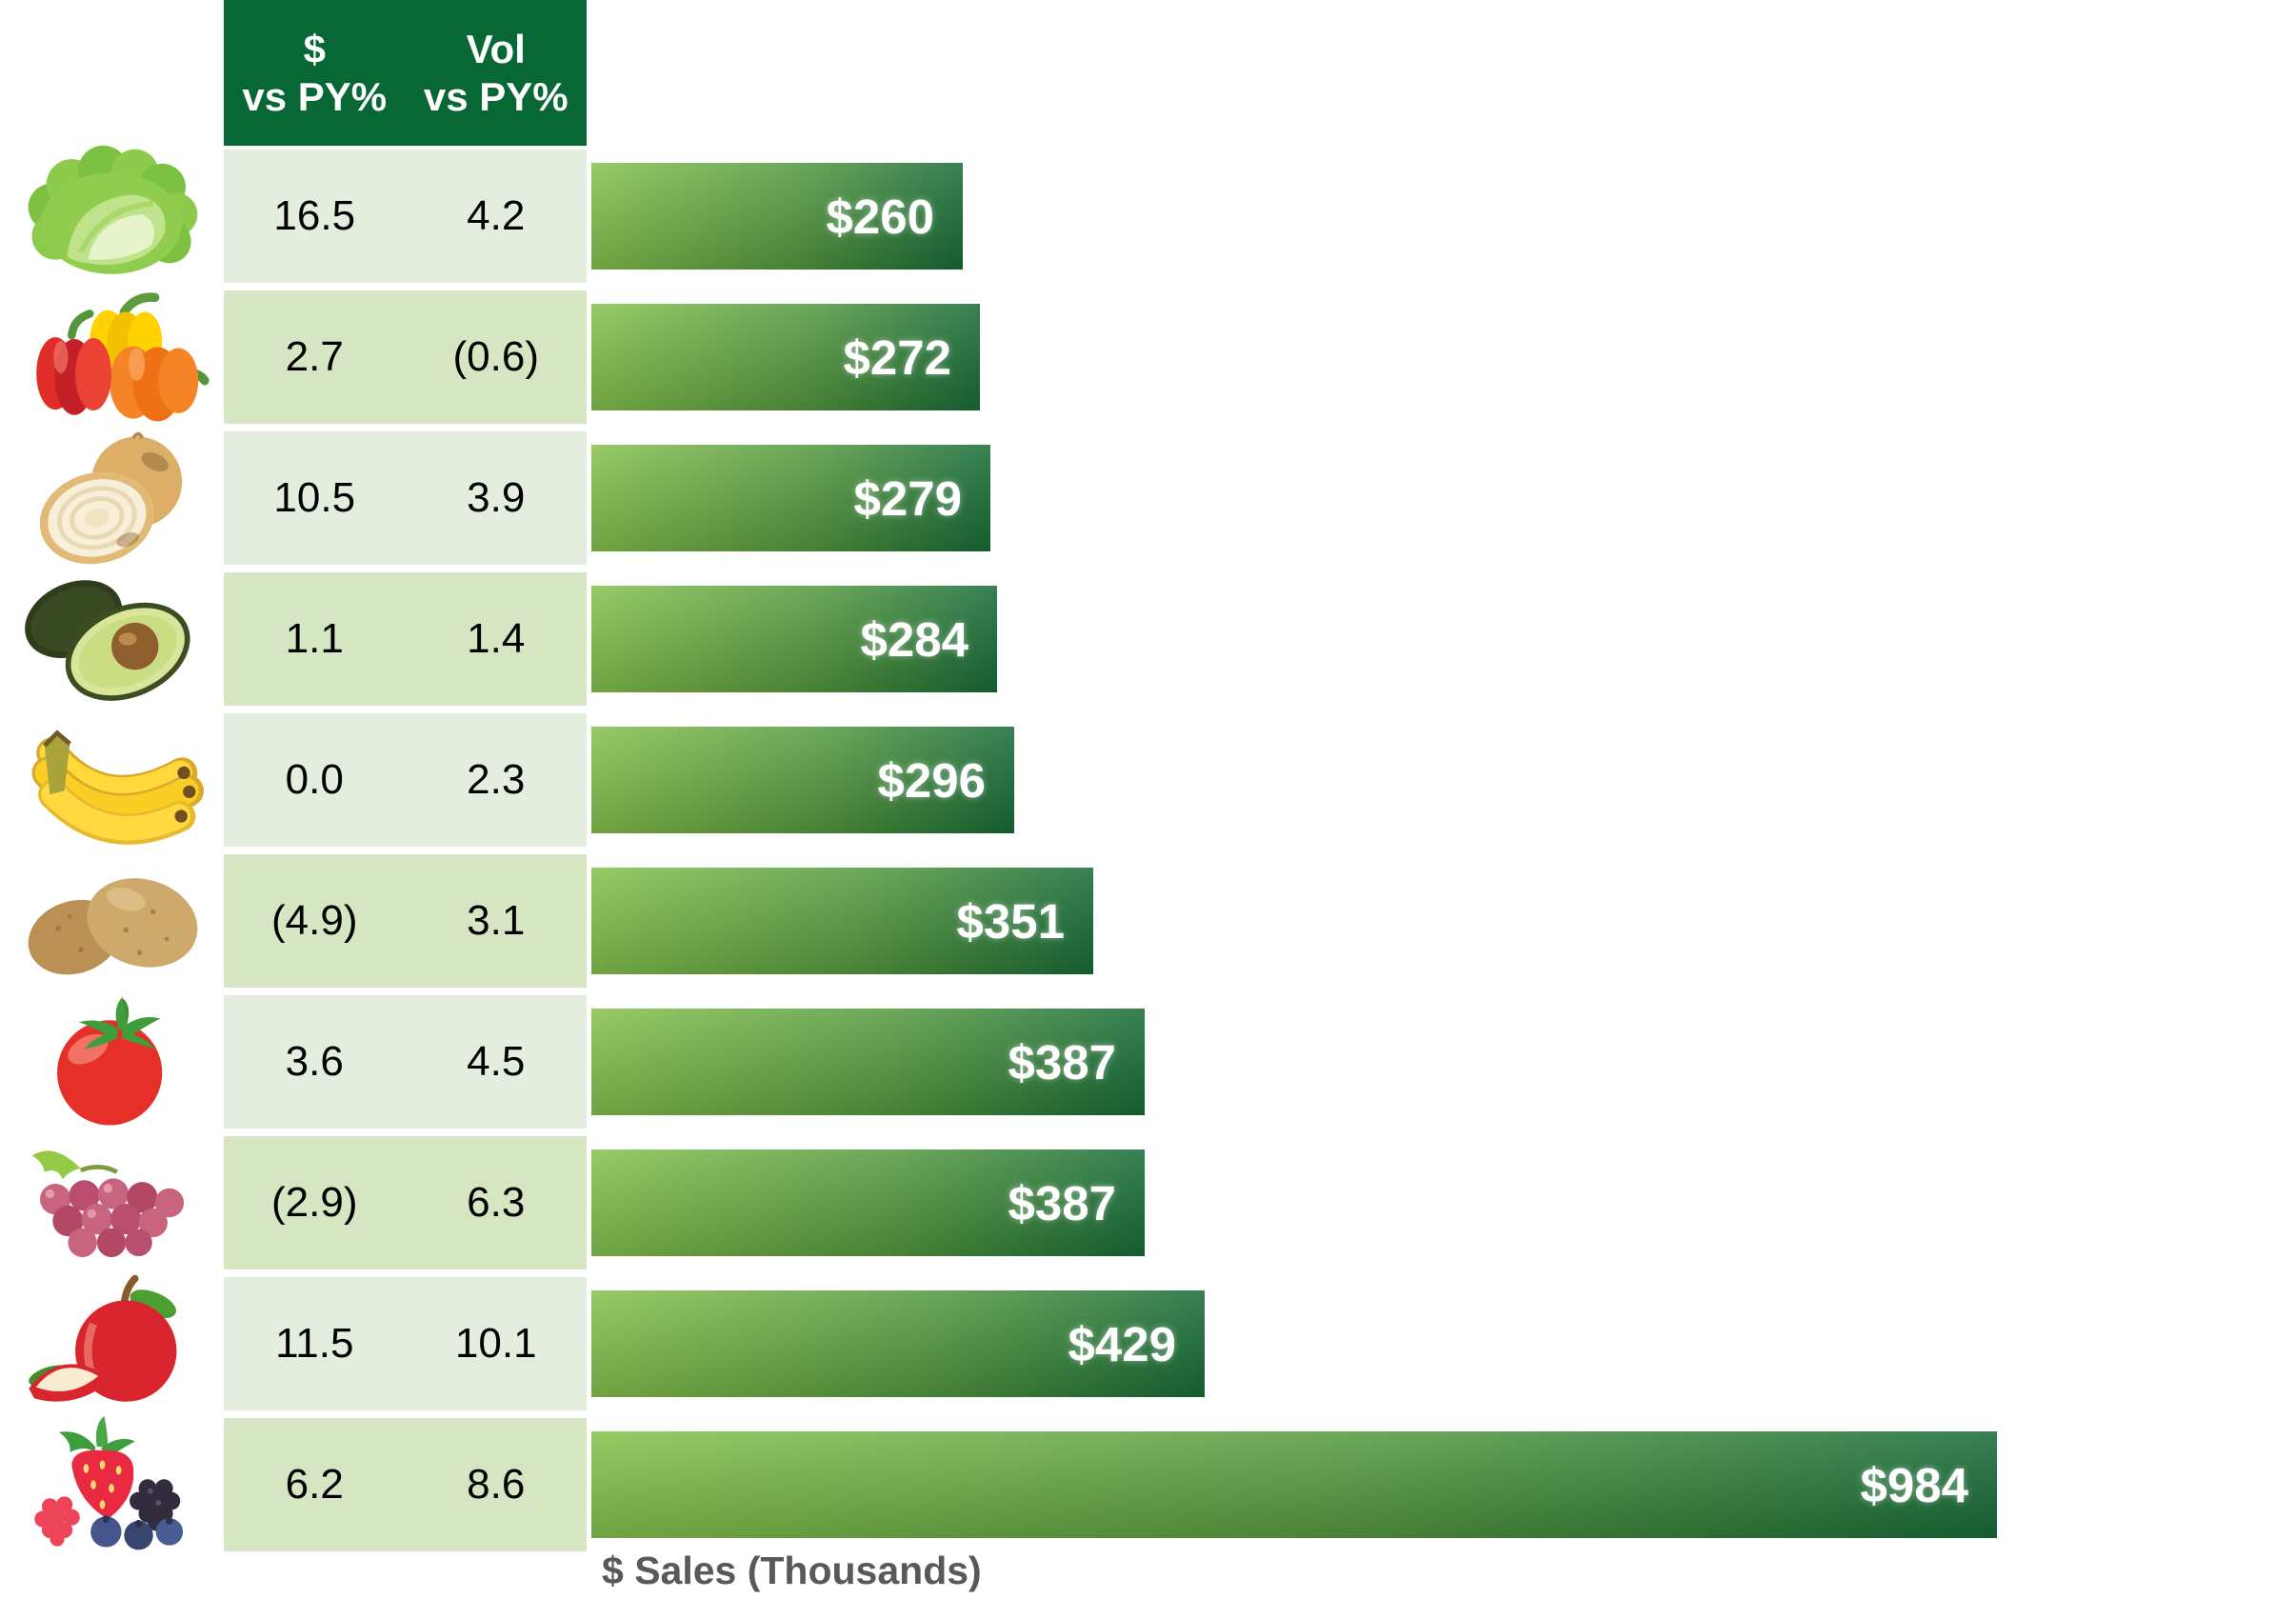  I want to click on sales-value-label: $296, so click(932, 780).